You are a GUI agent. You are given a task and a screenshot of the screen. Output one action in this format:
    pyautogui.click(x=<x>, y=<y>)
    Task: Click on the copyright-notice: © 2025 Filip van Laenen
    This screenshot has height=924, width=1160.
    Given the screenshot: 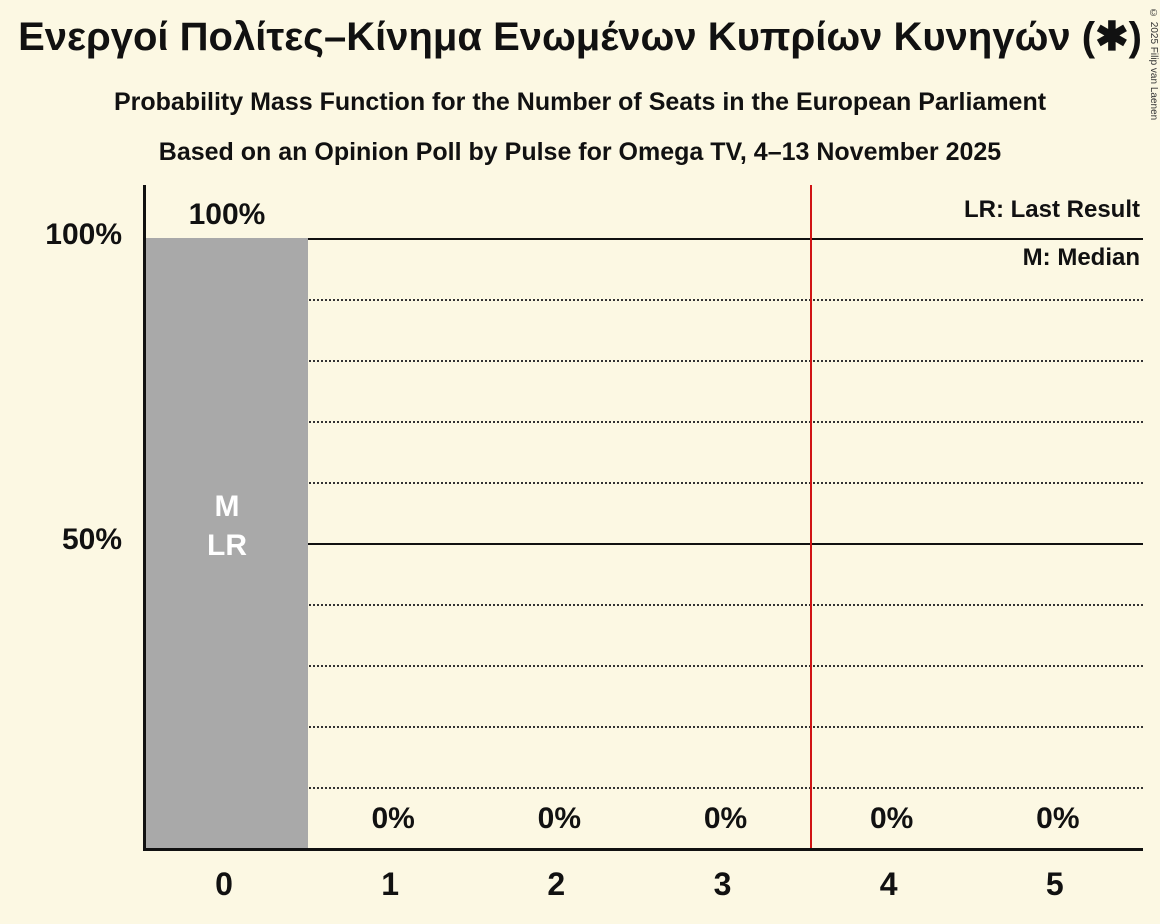 What is the action you would take?
    pyautogui.click(x=1153, y=64)
    